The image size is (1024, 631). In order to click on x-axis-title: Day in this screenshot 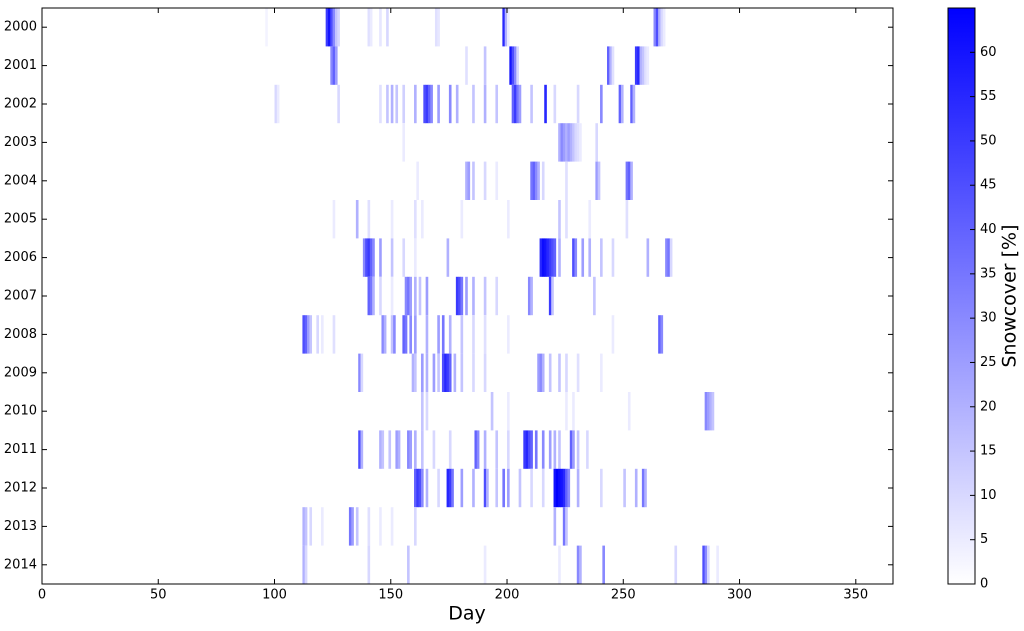, I will do `click(467, 614)`.